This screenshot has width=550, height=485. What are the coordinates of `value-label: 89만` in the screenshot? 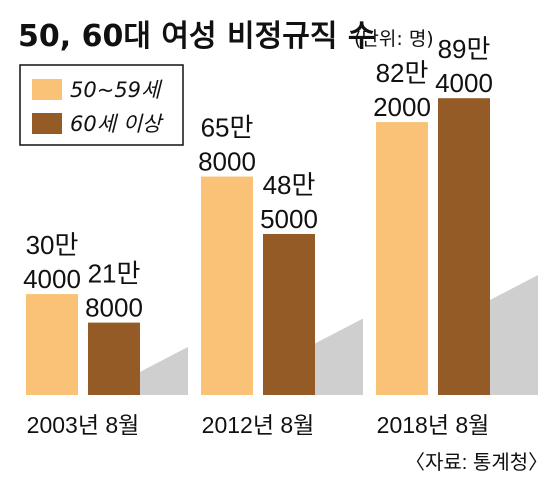 It's located at (464, 49).